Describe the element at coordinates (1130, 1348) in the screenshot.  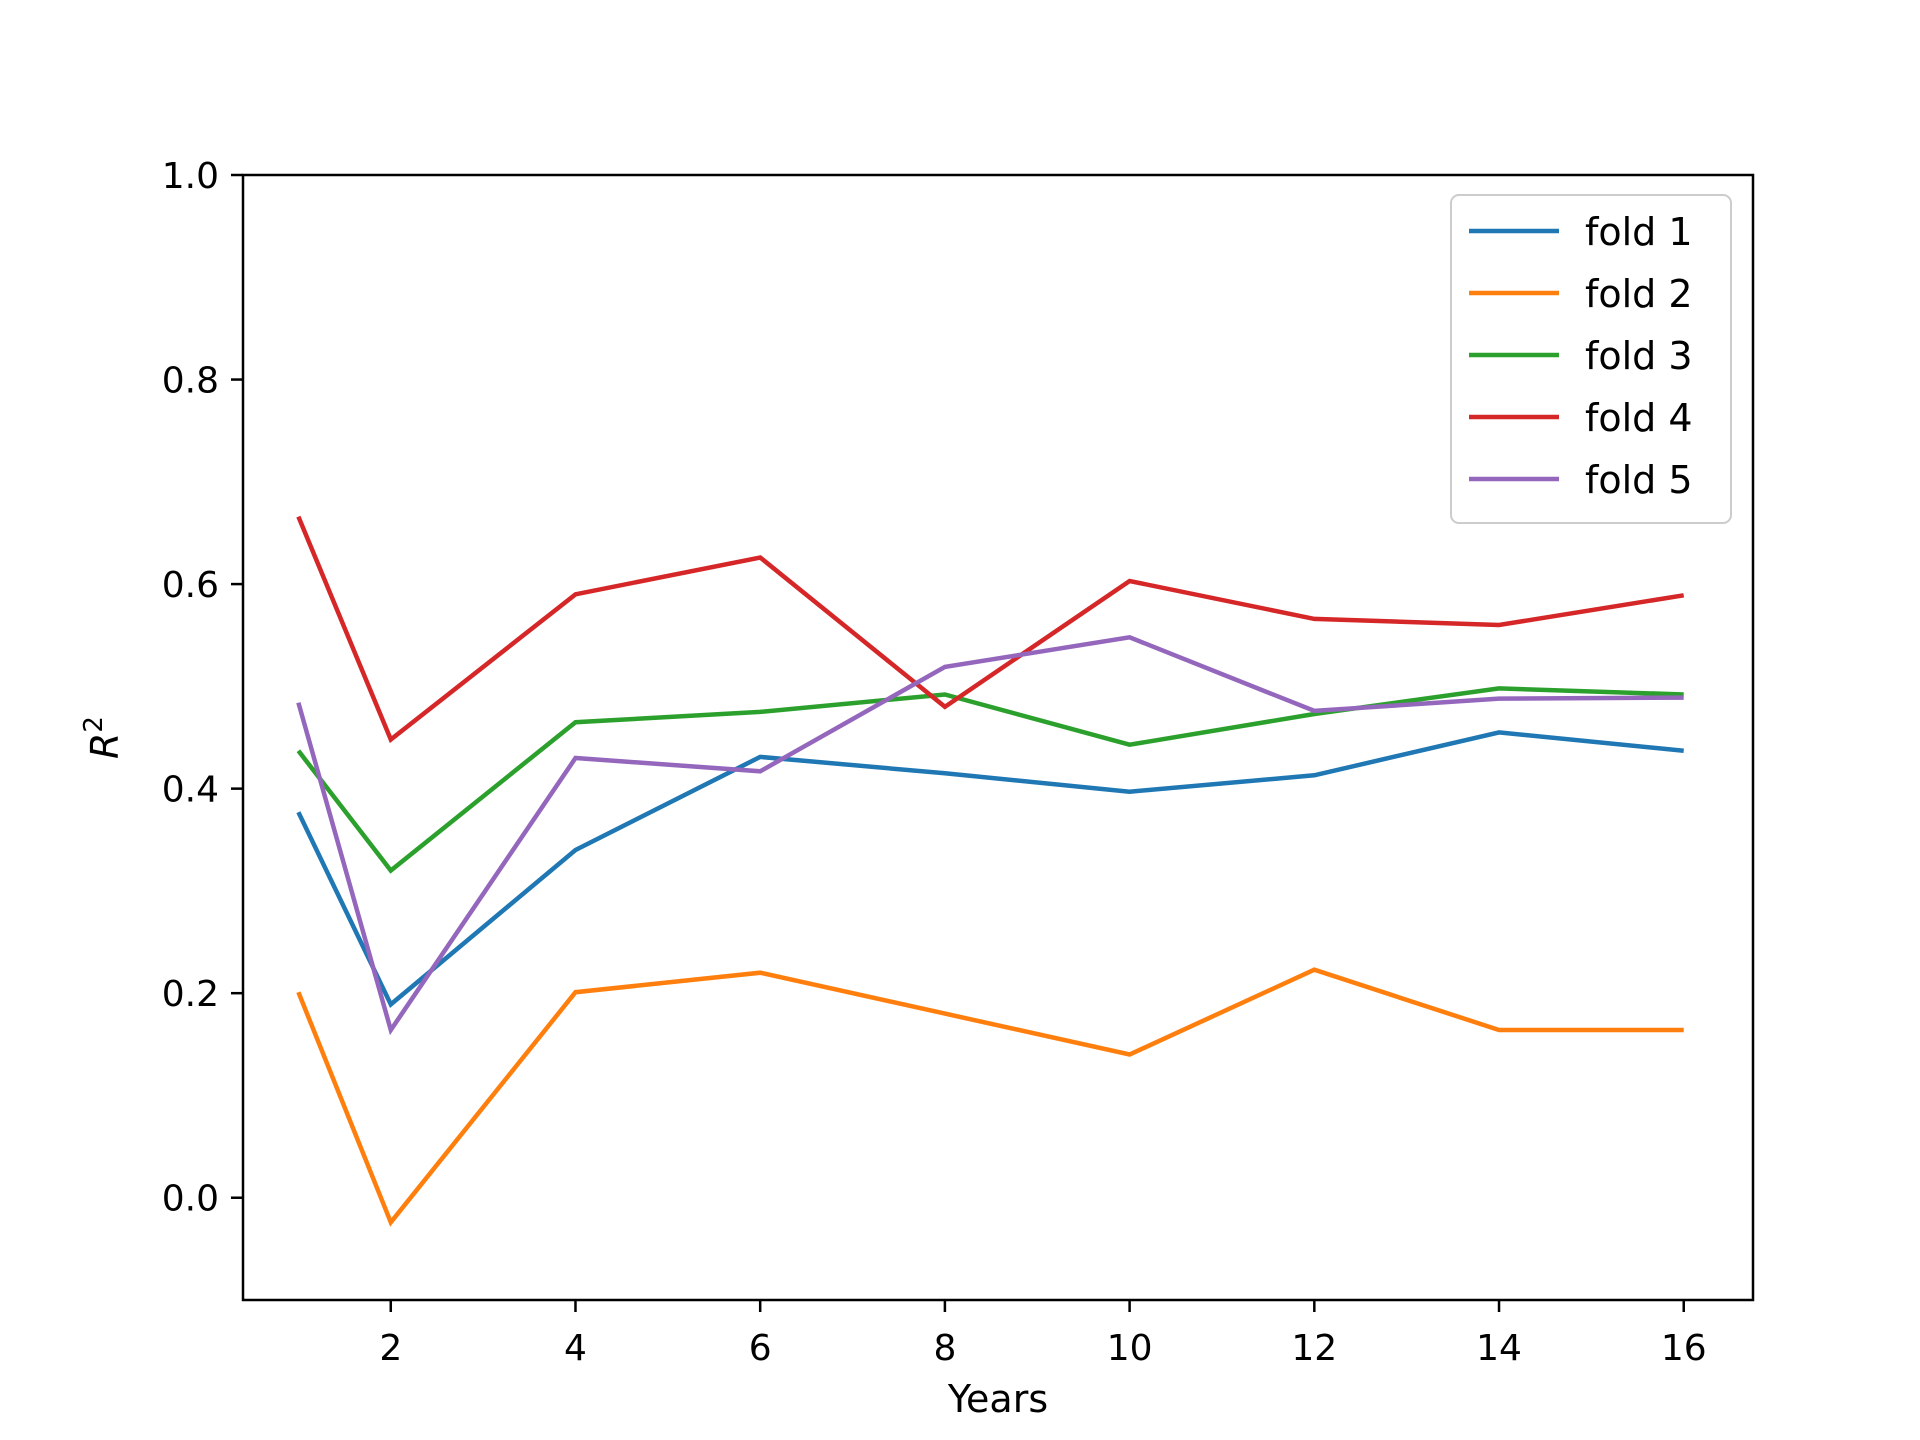
I see `x-tick-label: 10` at that location.